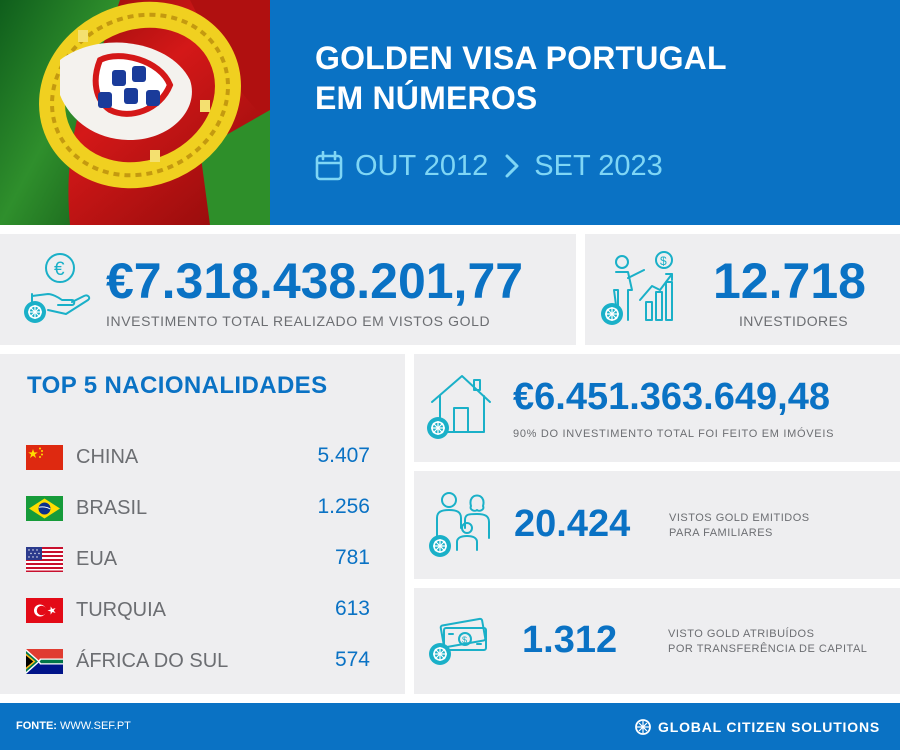  I want to click on period-end: SET 2023, so click(598, 165).